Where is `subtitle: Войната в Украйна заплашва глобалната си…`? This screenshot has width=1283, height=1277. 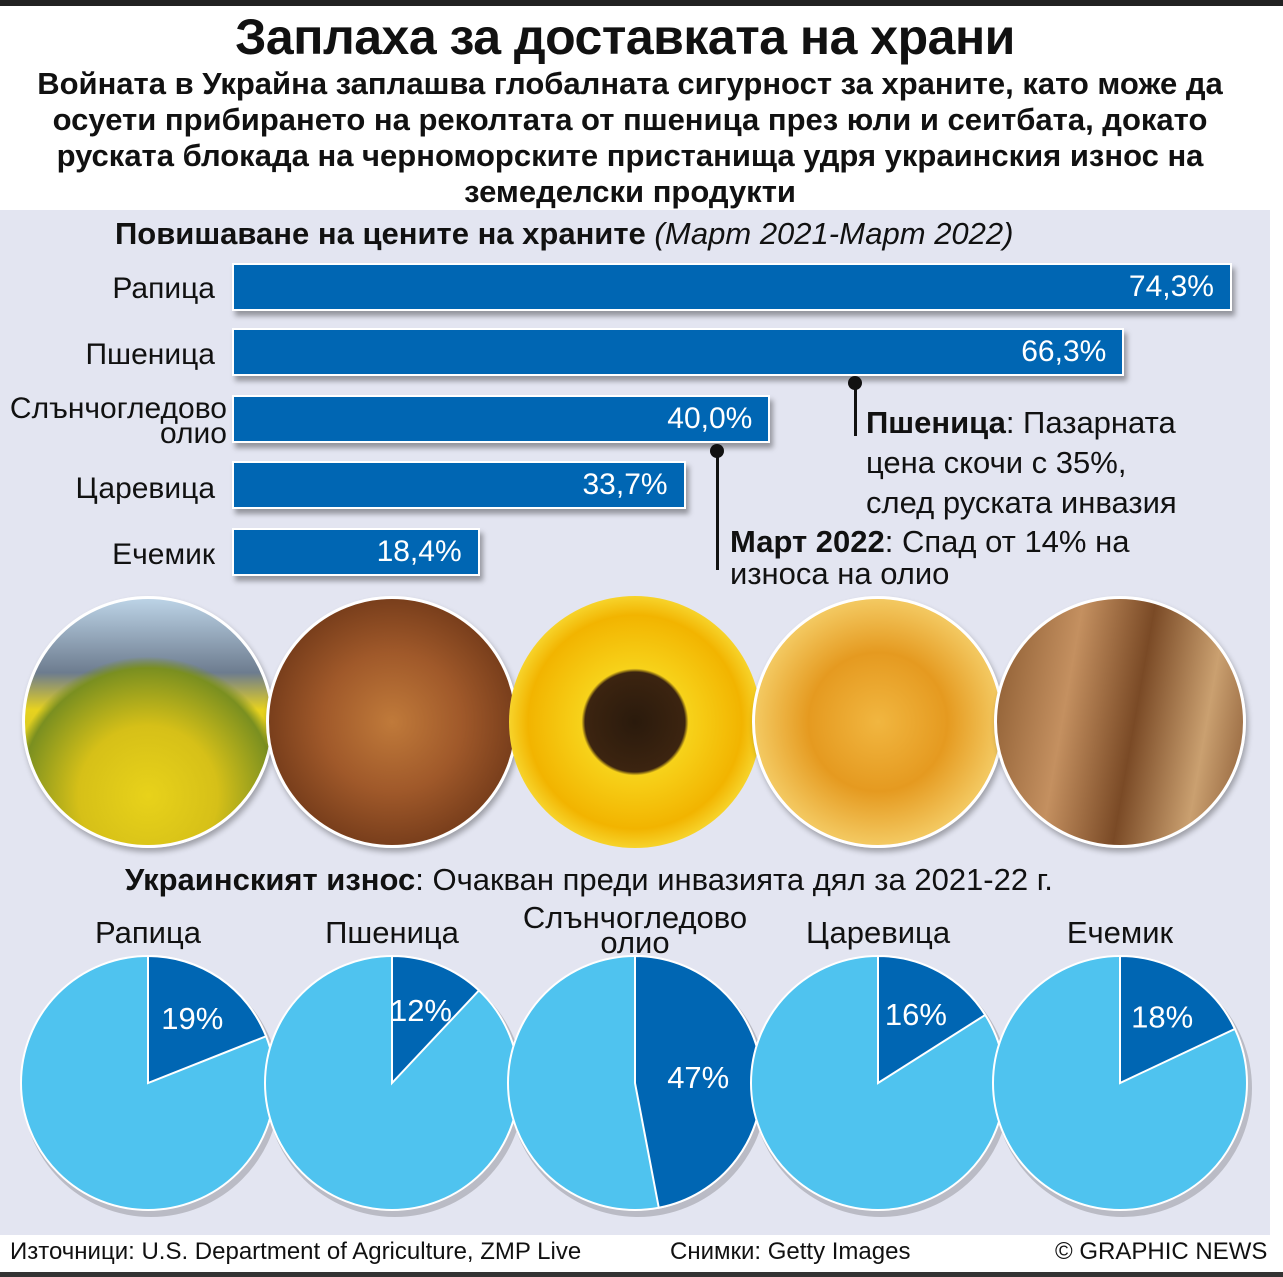 subtitle: Войната в Украйна заплашва глобалната си… is located at coordinates (630, 137).